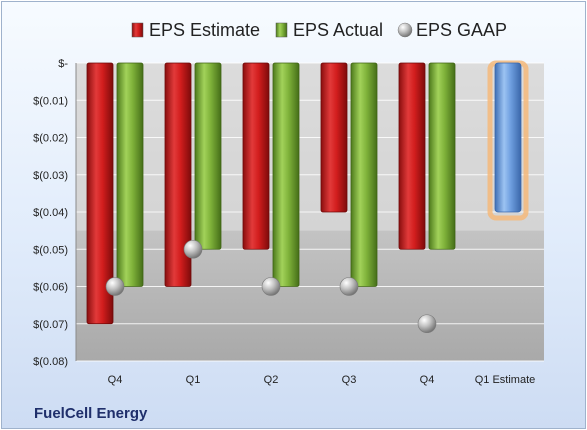 The height and width of the screenshot is (430, 587). Describe the element at coordinates (193, 380) in the screenshot. I see `x-tick-label: Q1` at that location.